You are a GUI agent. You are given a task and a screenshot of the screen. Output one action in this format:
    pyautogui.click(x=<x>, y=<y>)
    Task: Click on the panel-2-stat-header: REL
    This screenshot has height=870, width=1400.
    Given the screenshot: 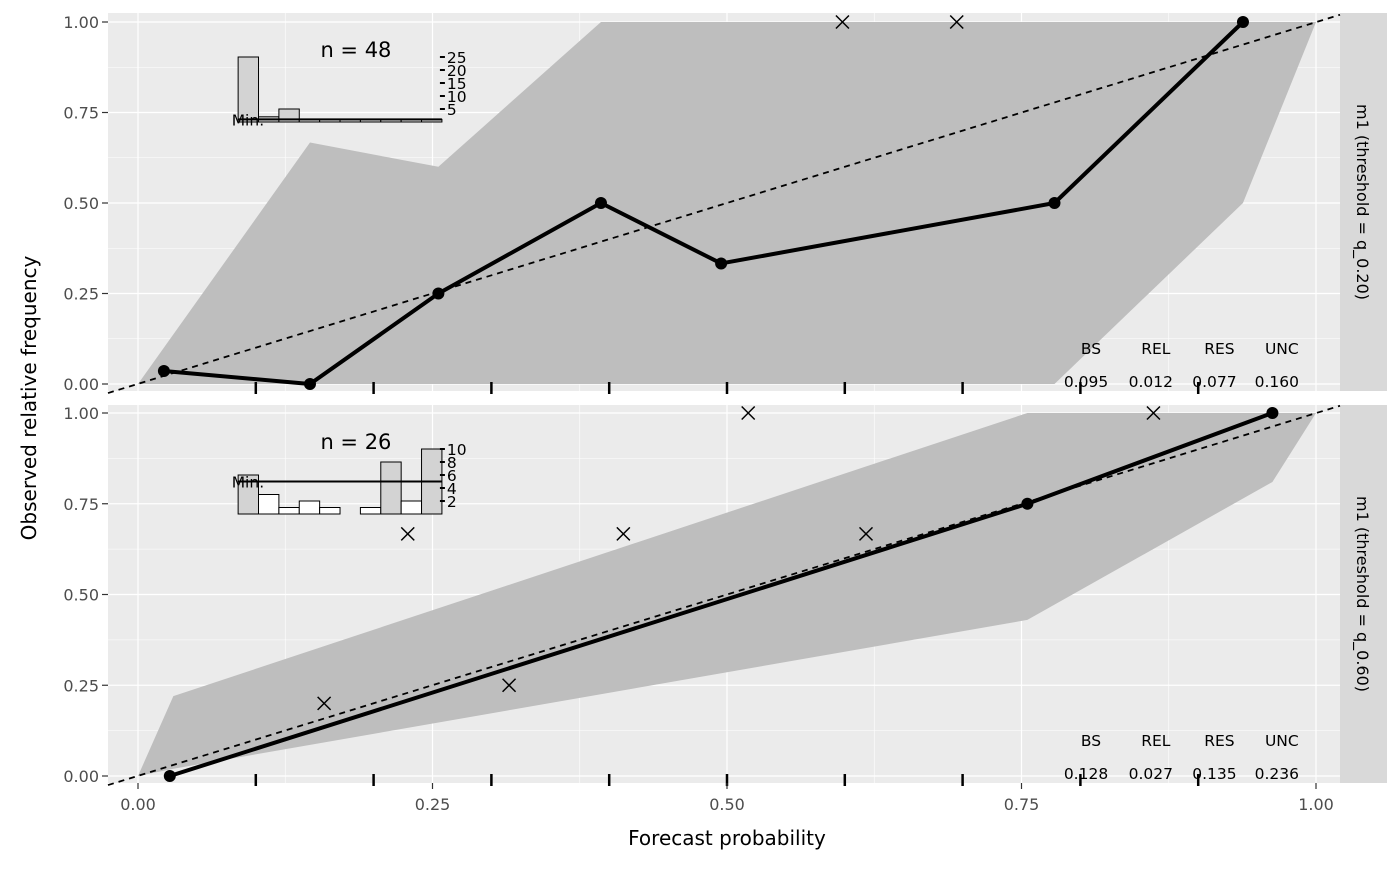 What is the action you would take?
    pyautogui.click(x=1156, y=741)
    